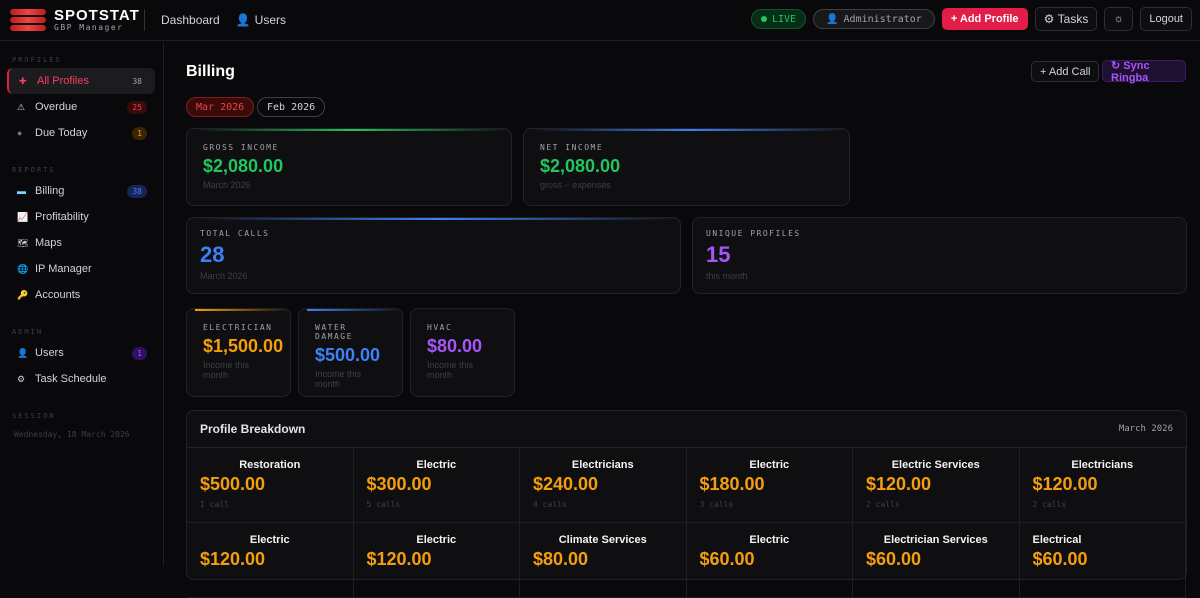  I want to click on category-label: WATER DAMAGE, so click(334, 332).